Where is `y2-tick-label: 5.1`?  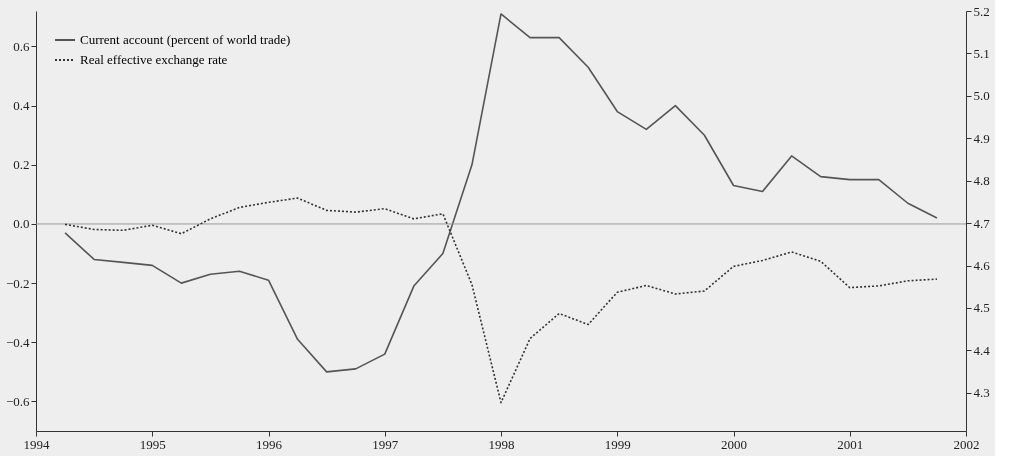 y2-tick-label: 5.1 is located at coordinates (981, 53).